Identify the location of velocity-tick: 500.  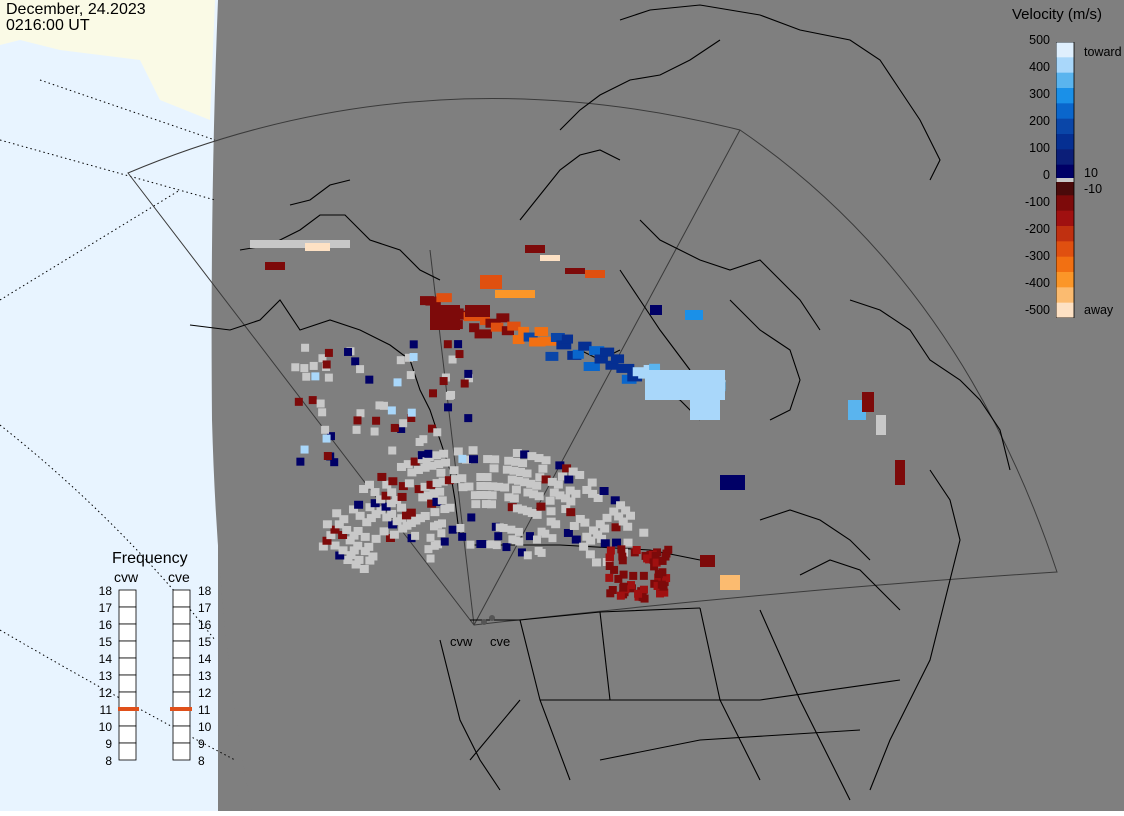
(1039, 40).